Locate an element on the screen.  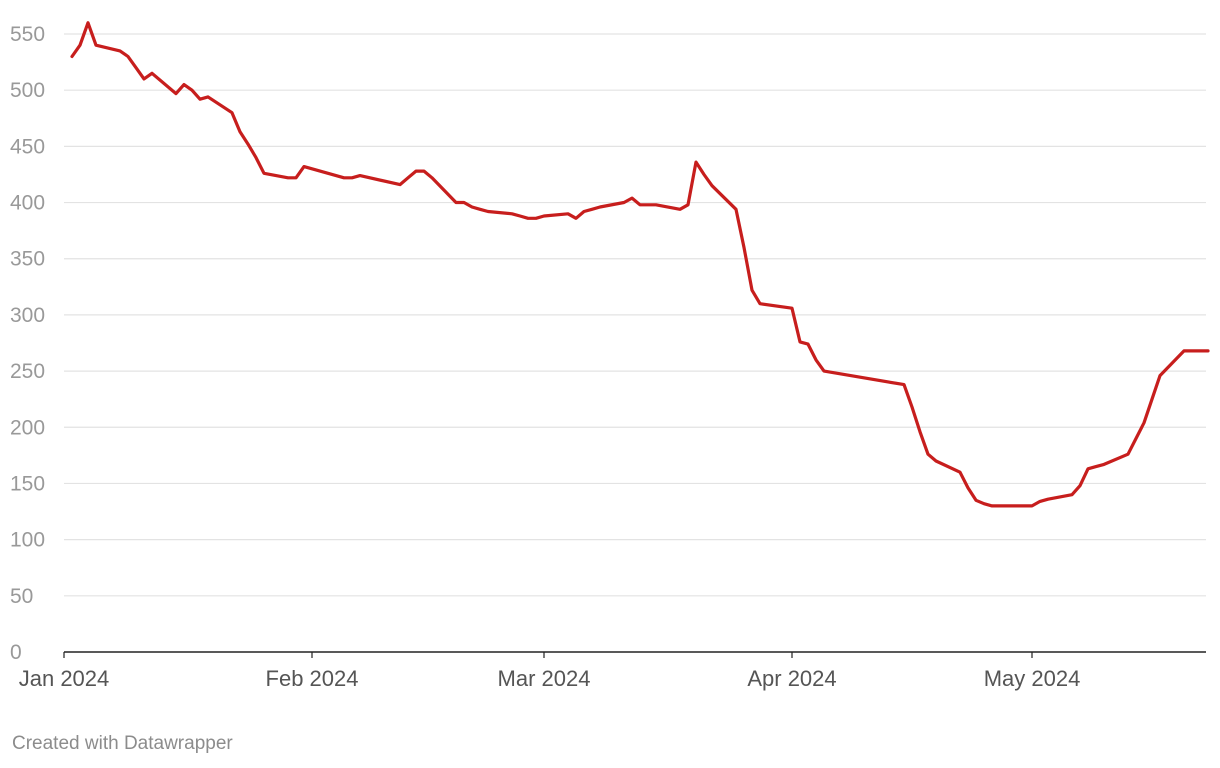
x-axis-tick-labels: Jan 2024 Feb 2024 Mar 2024 Apr 2024 May 2024 is located at coordinates (550, 671).